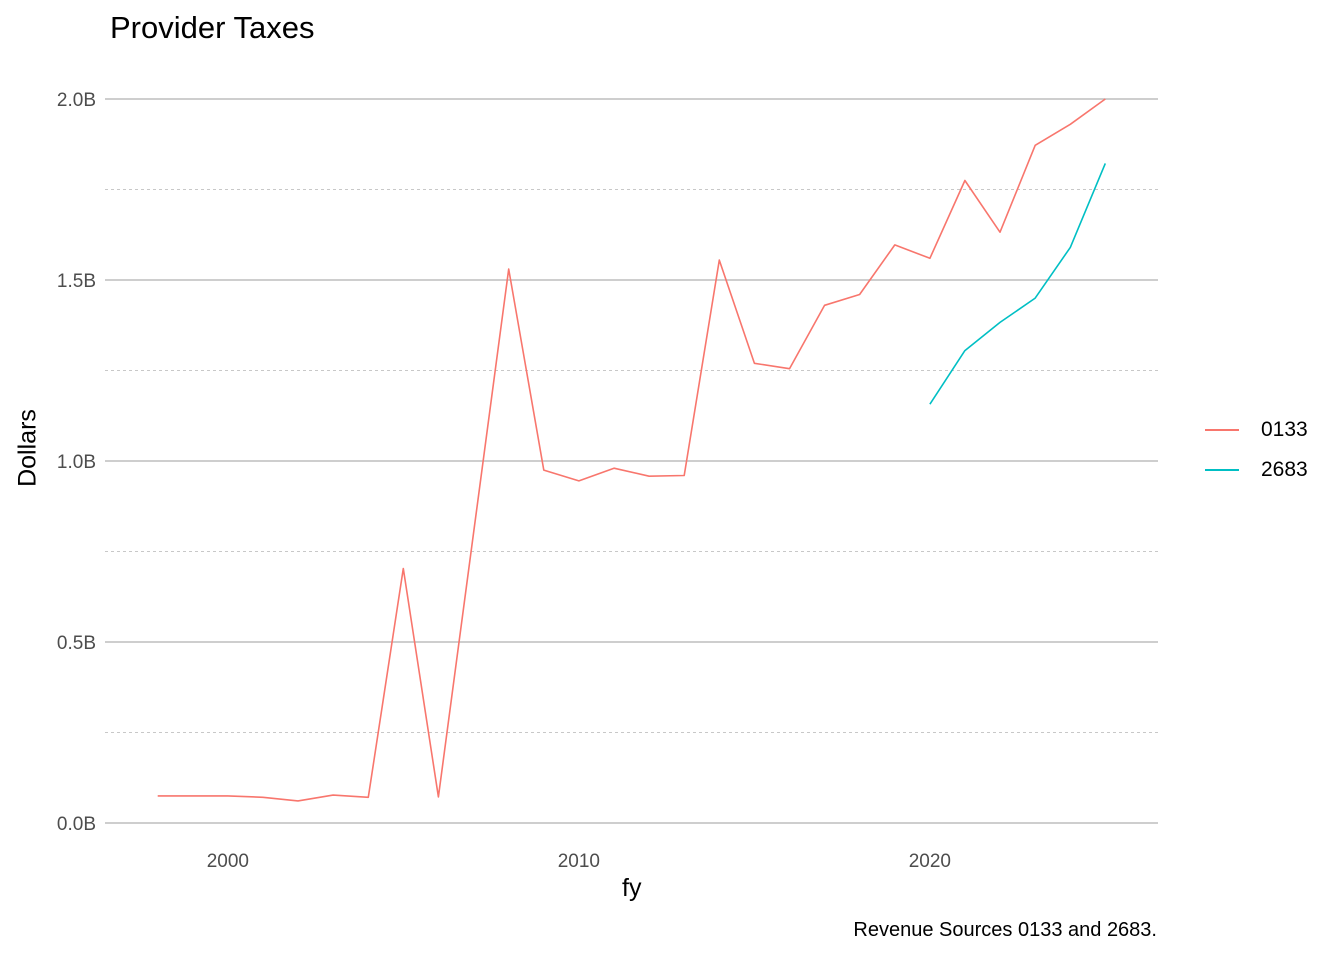 The height and width of the screenshot is (960, 1344). Describe the element at coordinates (1284, 469) in the screenshot. I see `legend-label-2683: 2683` at that location.